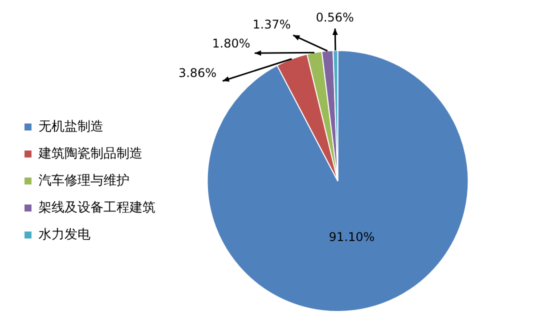  I want to click on data-label: 91.10%, so click(351, 237).